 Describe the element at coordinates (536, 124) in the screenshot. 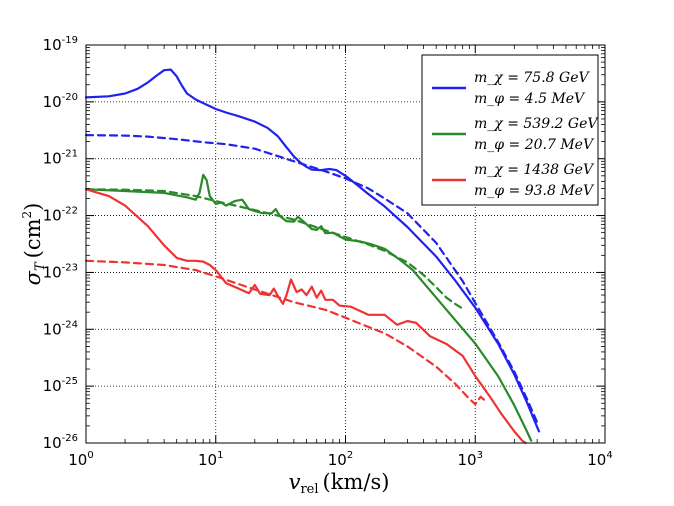

I see `legend-label-dm-mass: m_χ = 539.2 GeV` at that location.